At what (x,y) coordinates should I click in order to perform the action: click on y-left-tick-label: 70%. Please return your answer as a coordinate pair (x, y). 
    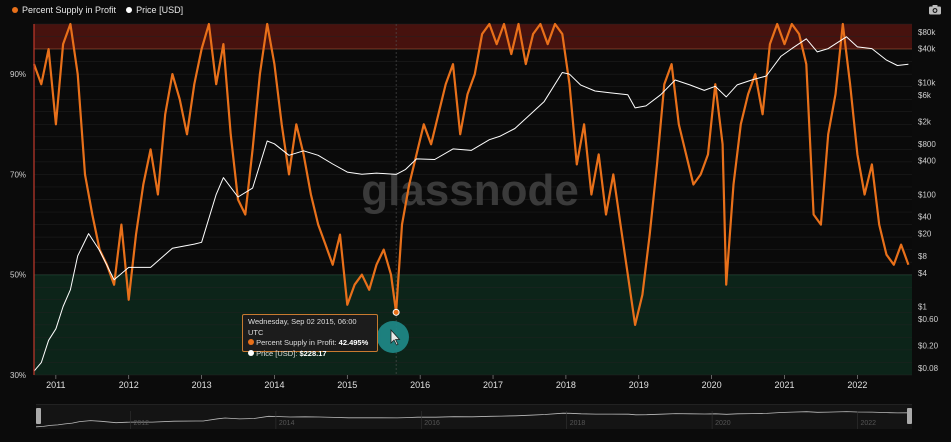
    Looking at the image, I should click on (18, 174).